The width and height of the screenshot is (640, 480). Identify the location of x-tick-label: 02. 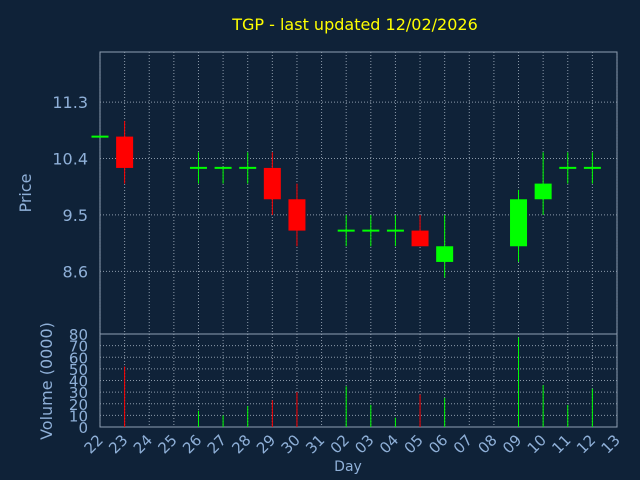
(340, 444).